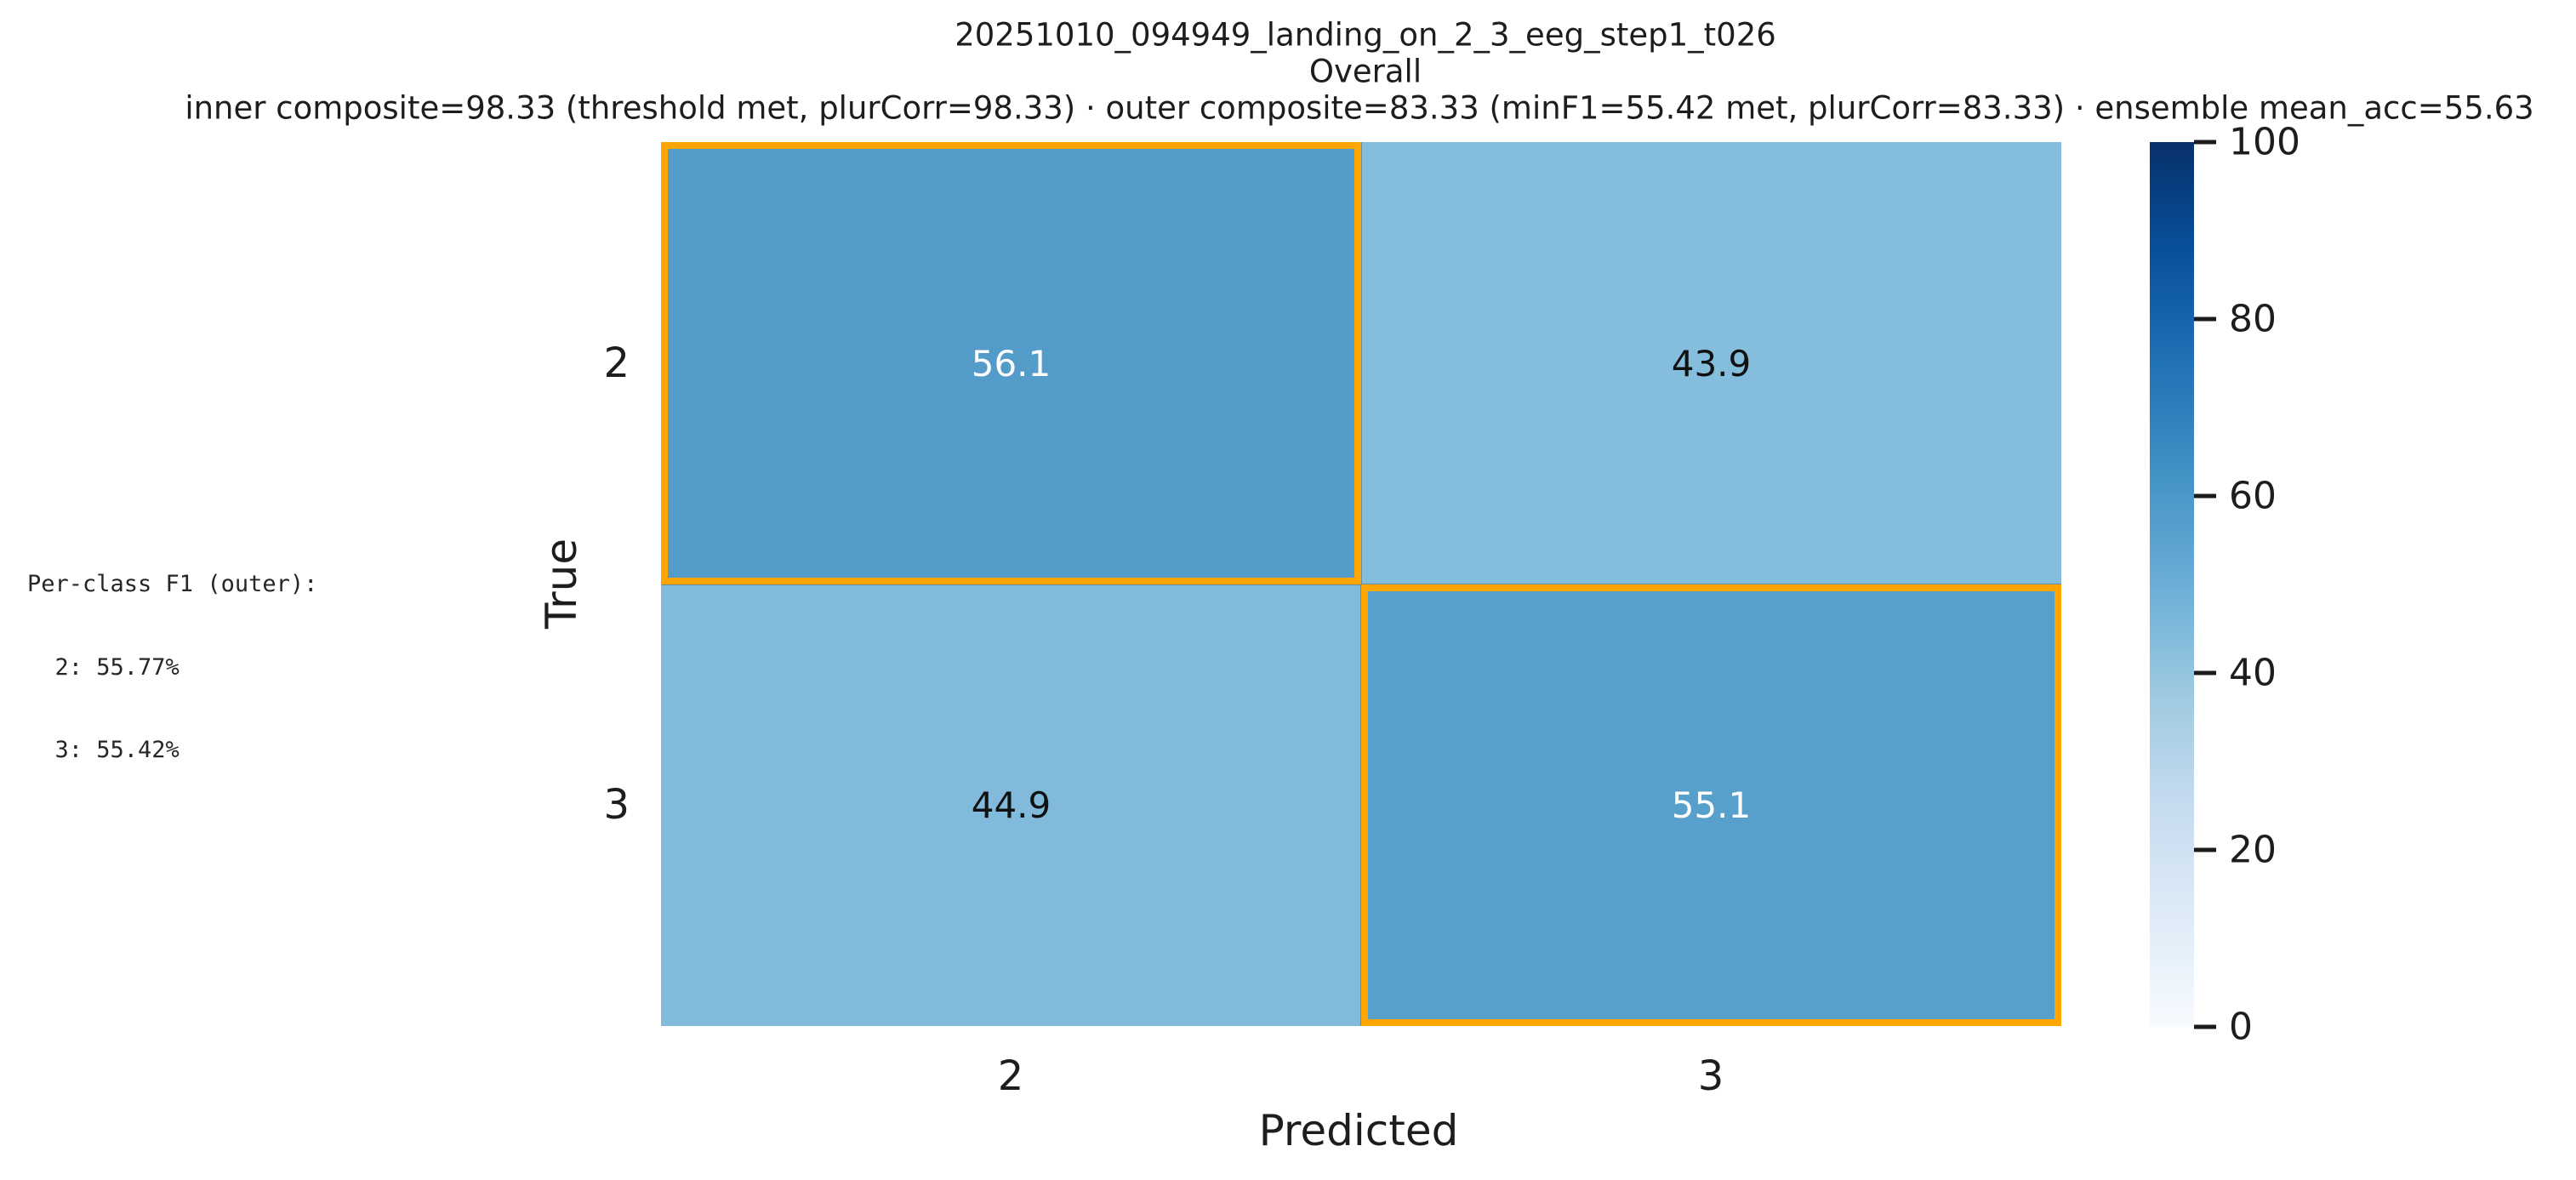 Image resolution: width=2576 pixels, height=1180 pixels. Describe the element at coordinates (1710, 1076) in the screenshot. I see `x-tick-label-3: 3` at that location.